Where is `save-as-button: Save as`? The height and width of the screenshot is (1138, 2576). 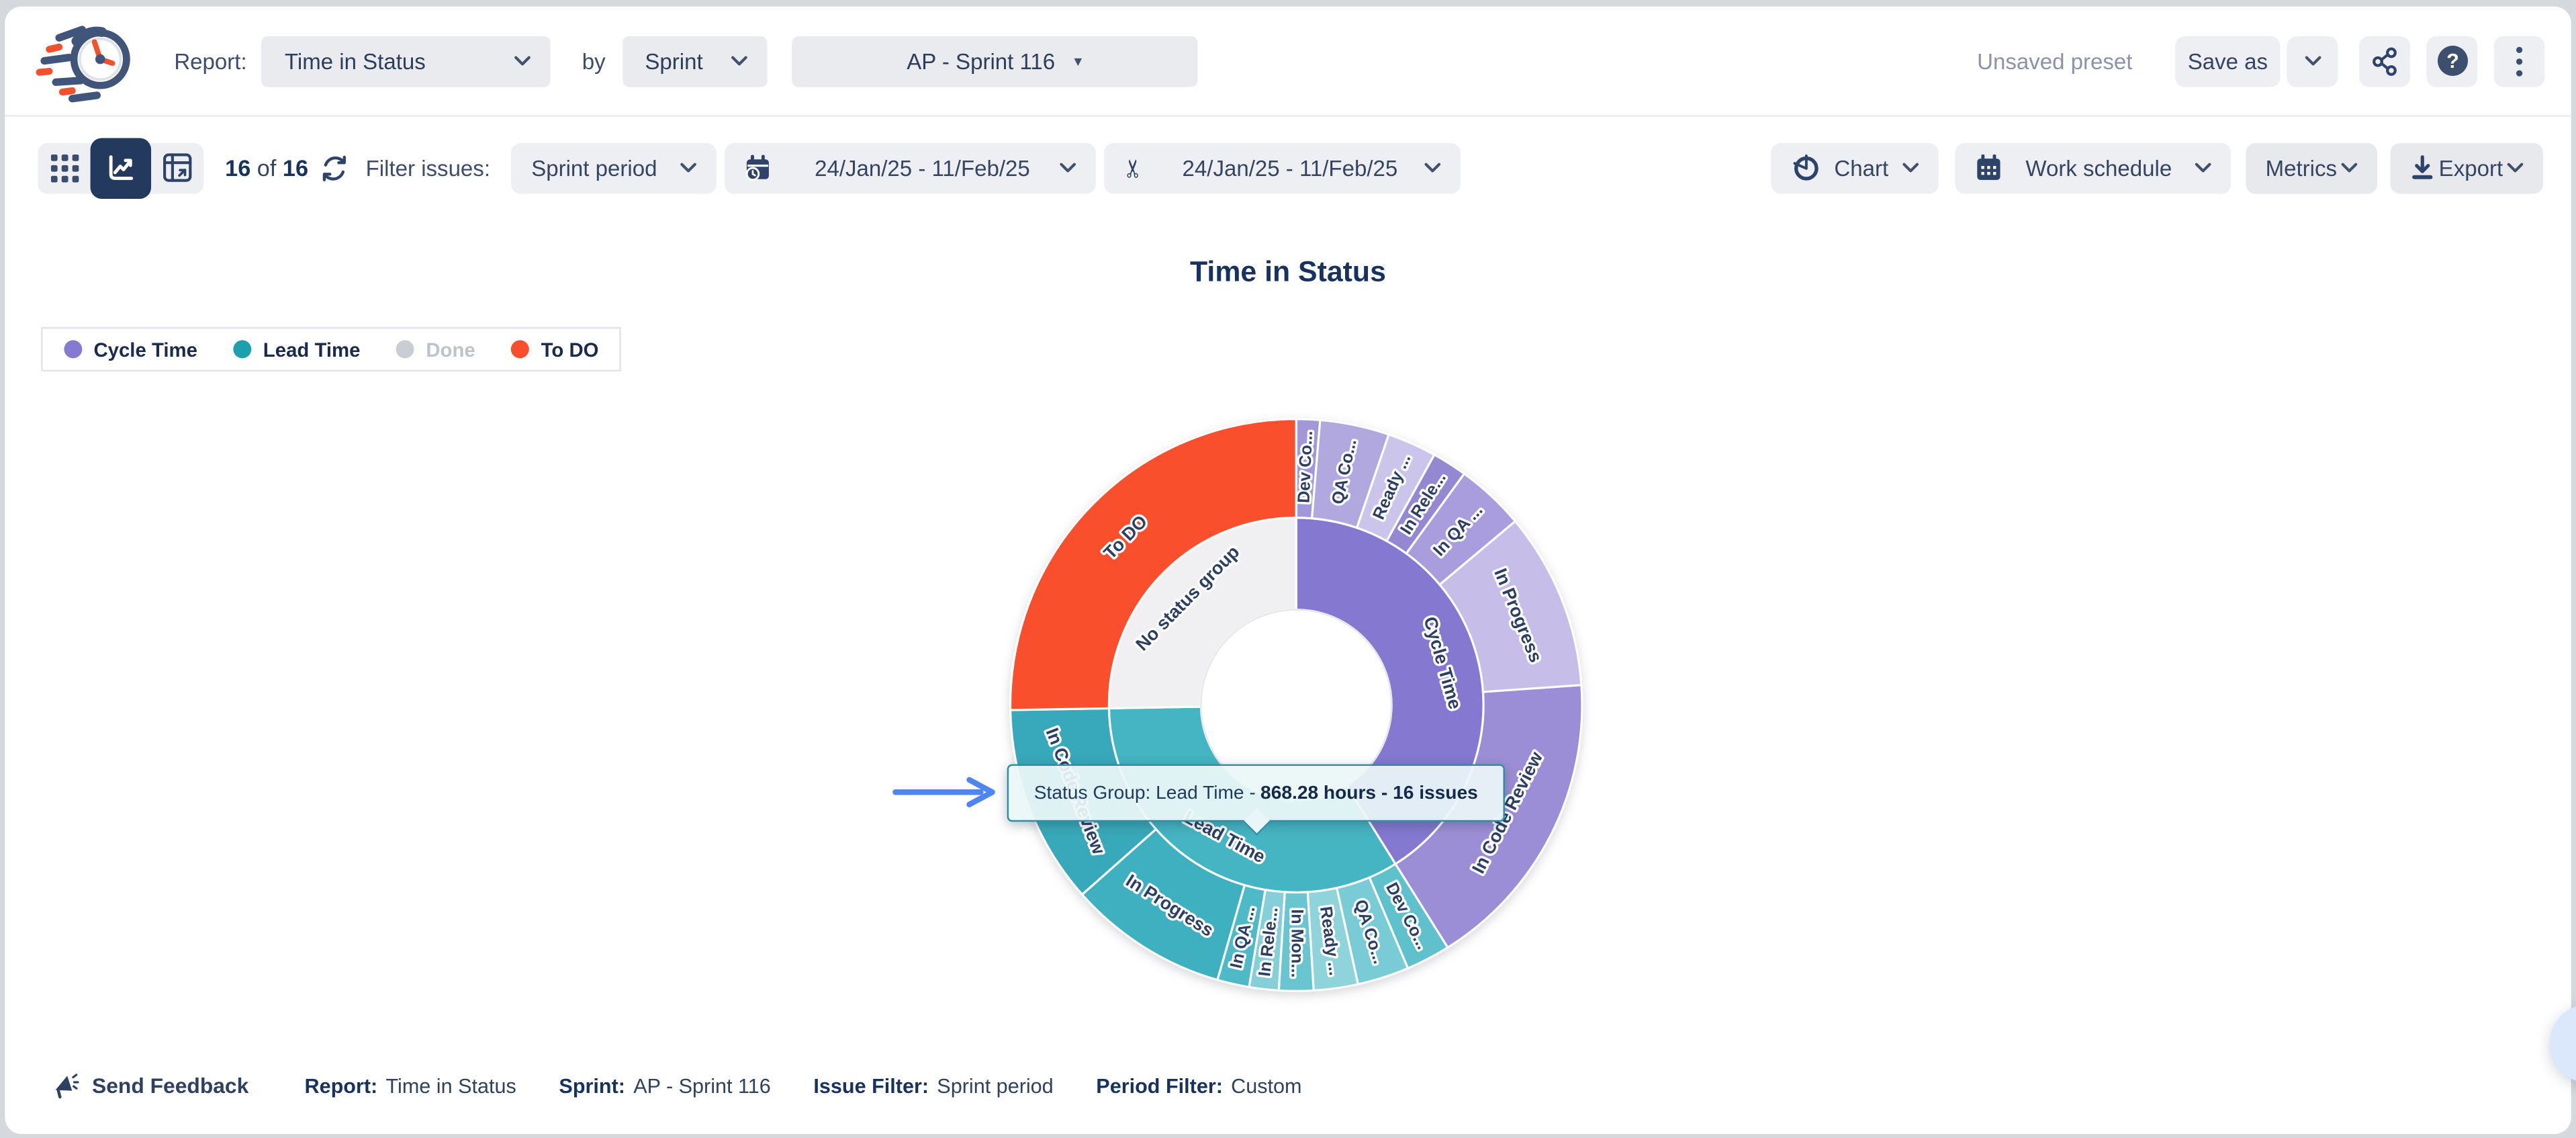 save-as-button: Save as is located at coordinates (2228, 61).